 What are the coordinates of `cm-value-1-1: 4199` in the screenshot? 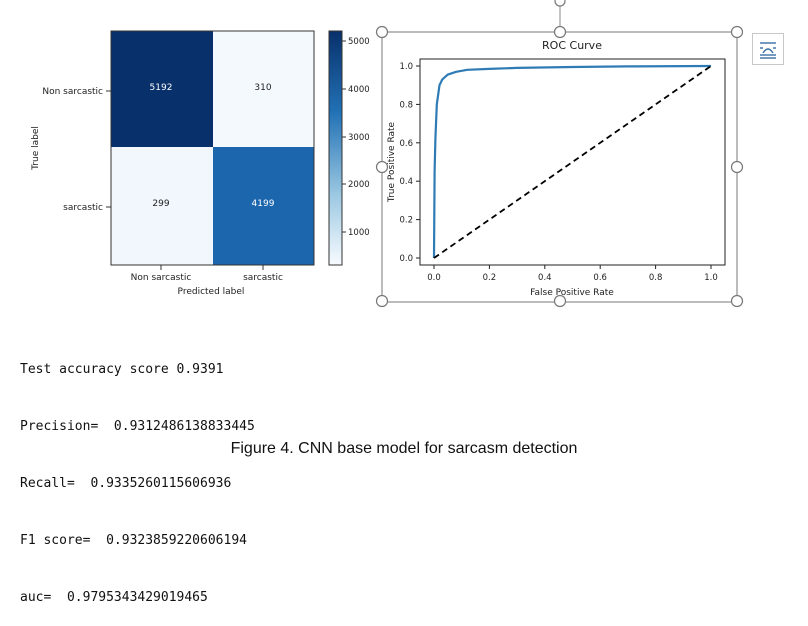 It's located at (263, 204).